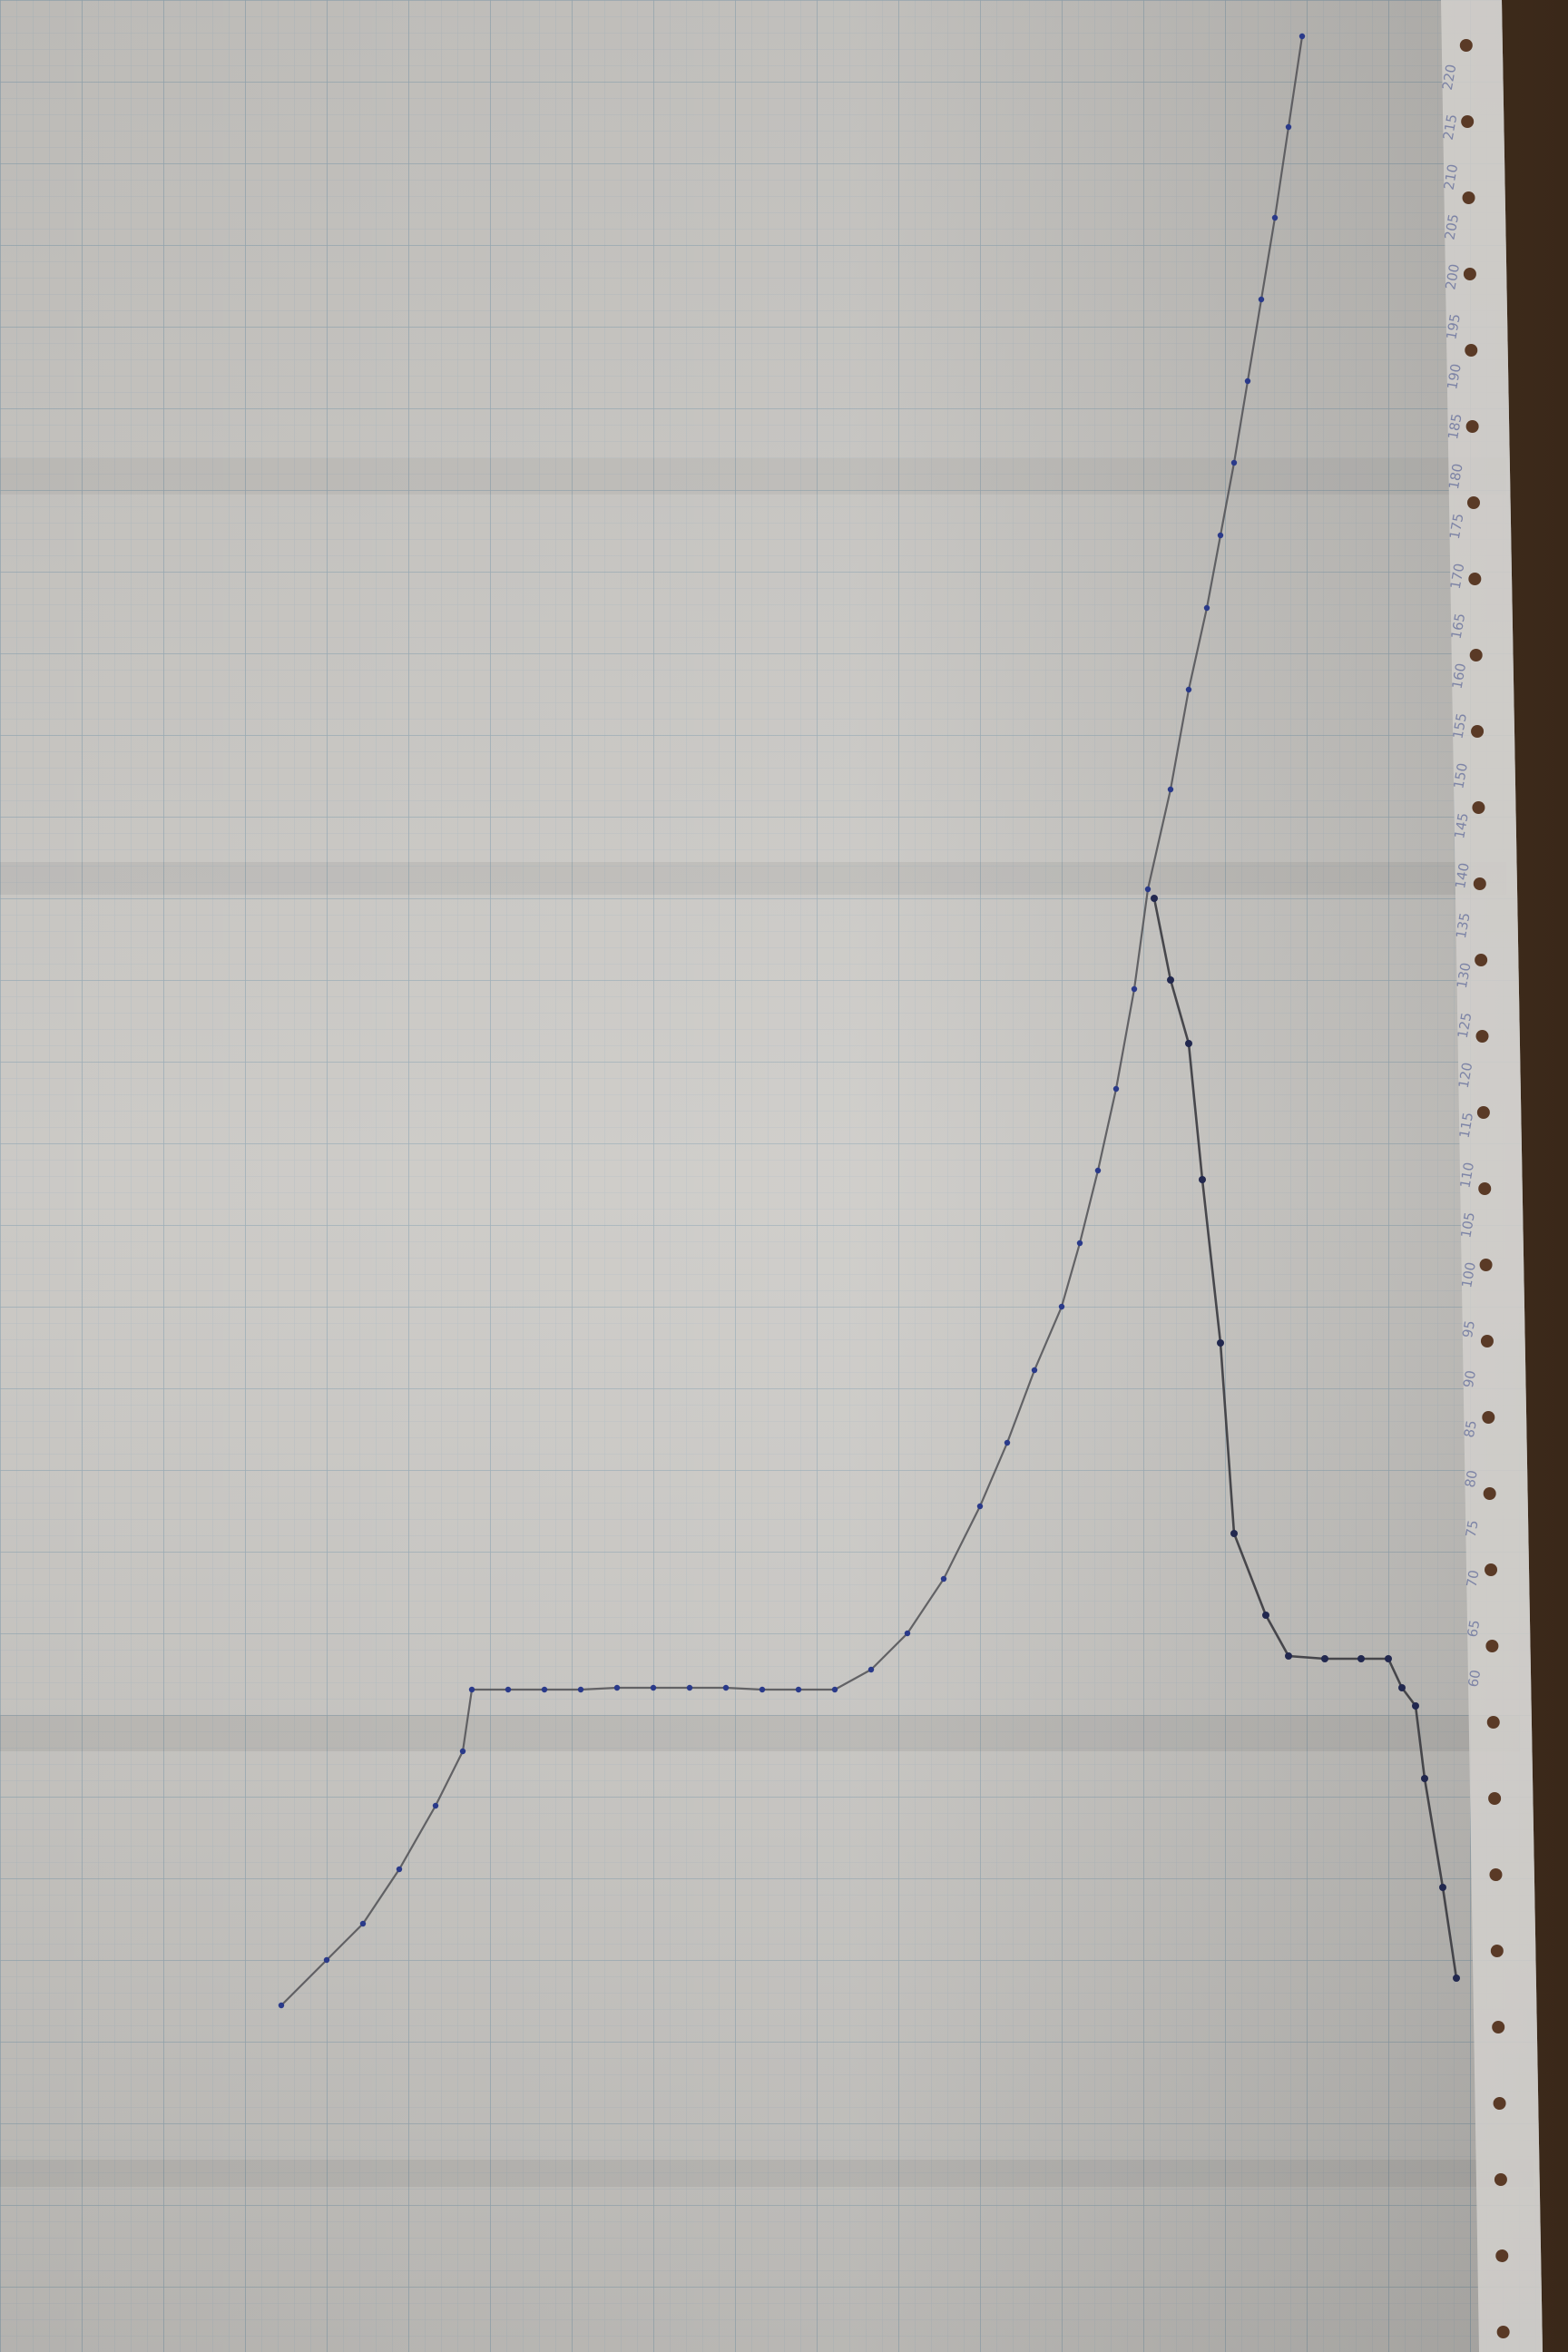 This screenshot has width=1568, height=2352. Describe the element at coordinates (1469, 1379) in the screenshot. I see `margin-label: 90` at that location.